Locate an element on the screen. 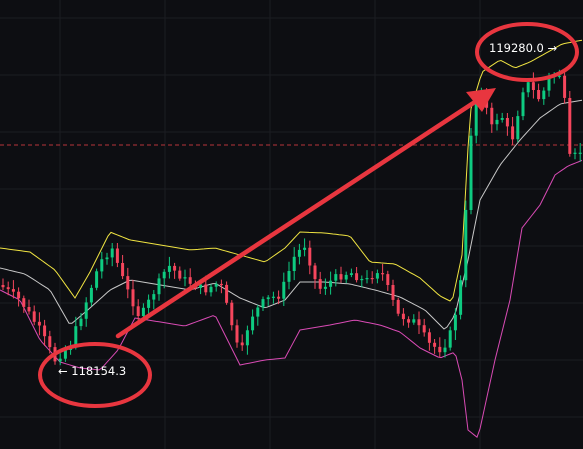  low-highlight-circle is located at coordinates (95, 375).